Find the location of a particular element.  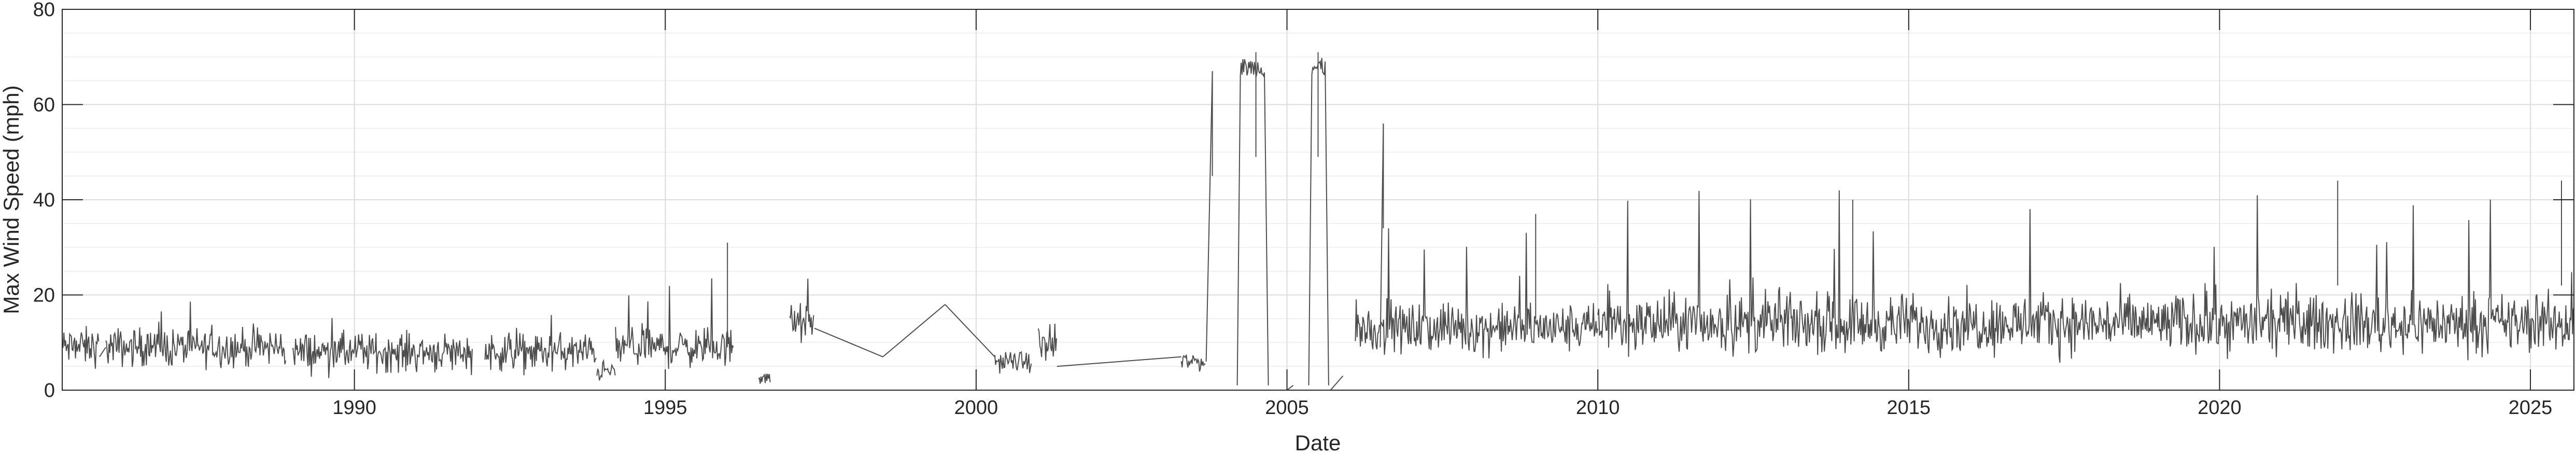

y-tick-label: 80 is located at coordinates (44, 11).